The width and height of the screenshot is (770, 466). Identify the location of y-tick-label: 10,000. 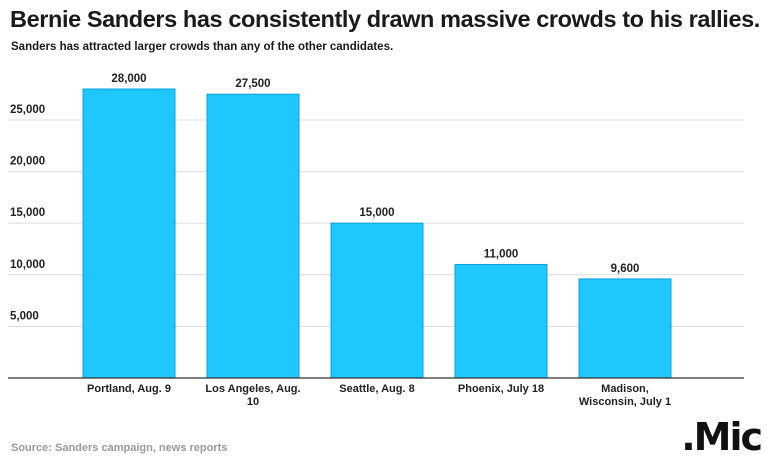
(27, 265).